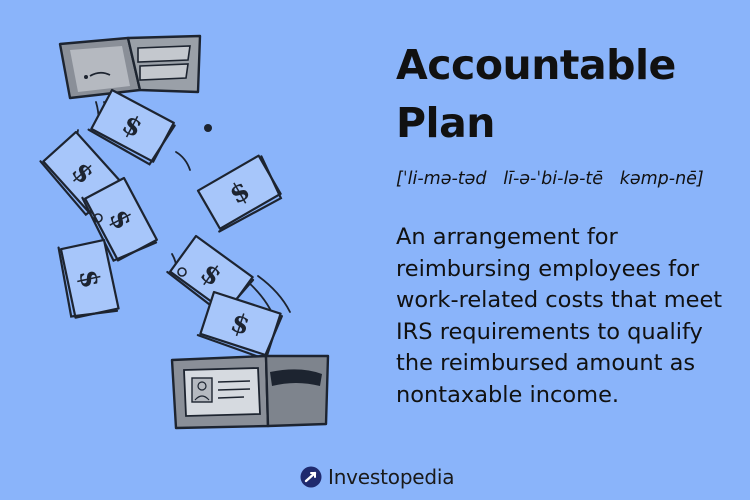 This screenshot has height=500, width=750. I want to click on brand-footer: Investopedia, so click(377, 477).